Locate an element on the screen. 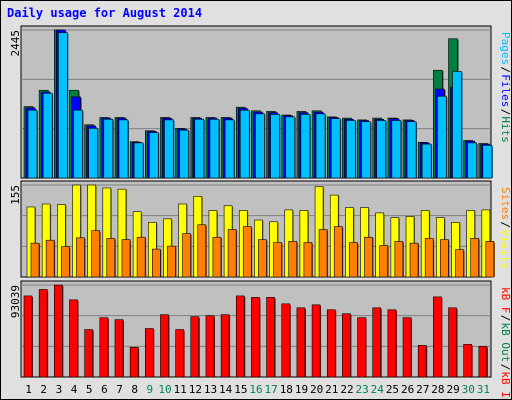 The height and width of the screenshot is (400, 512). legend-top: Pages/Files/Hits is located at coordinates (505, 87).